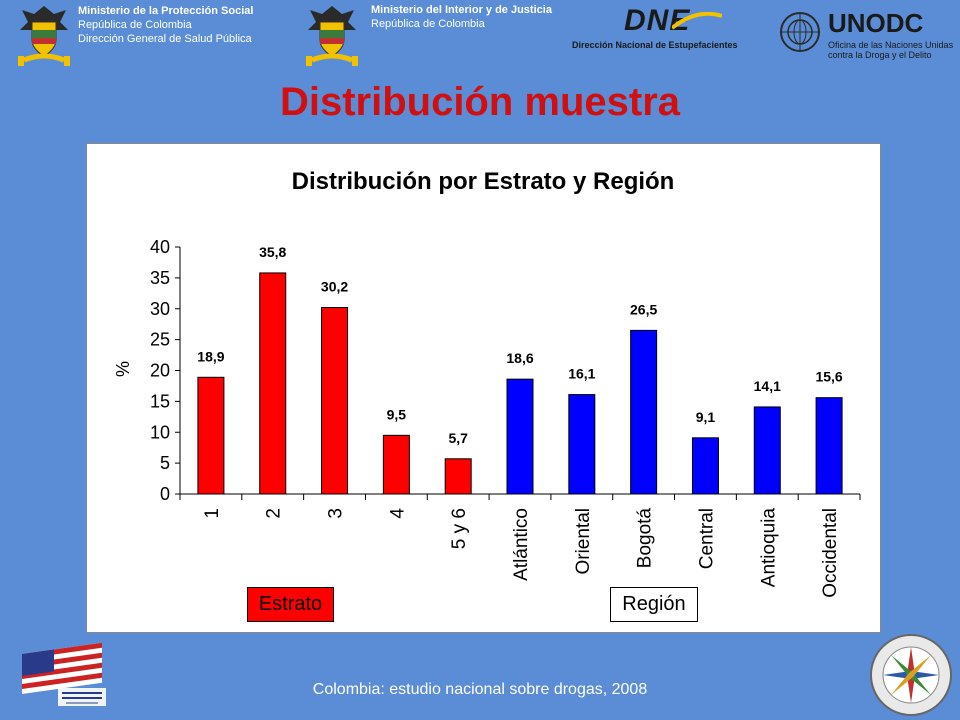 This screenshot has width=960, height=720. Describe the element at coordinates (828, 377) in the screenshot. I see `bar-value-label: 15,6` at that location.